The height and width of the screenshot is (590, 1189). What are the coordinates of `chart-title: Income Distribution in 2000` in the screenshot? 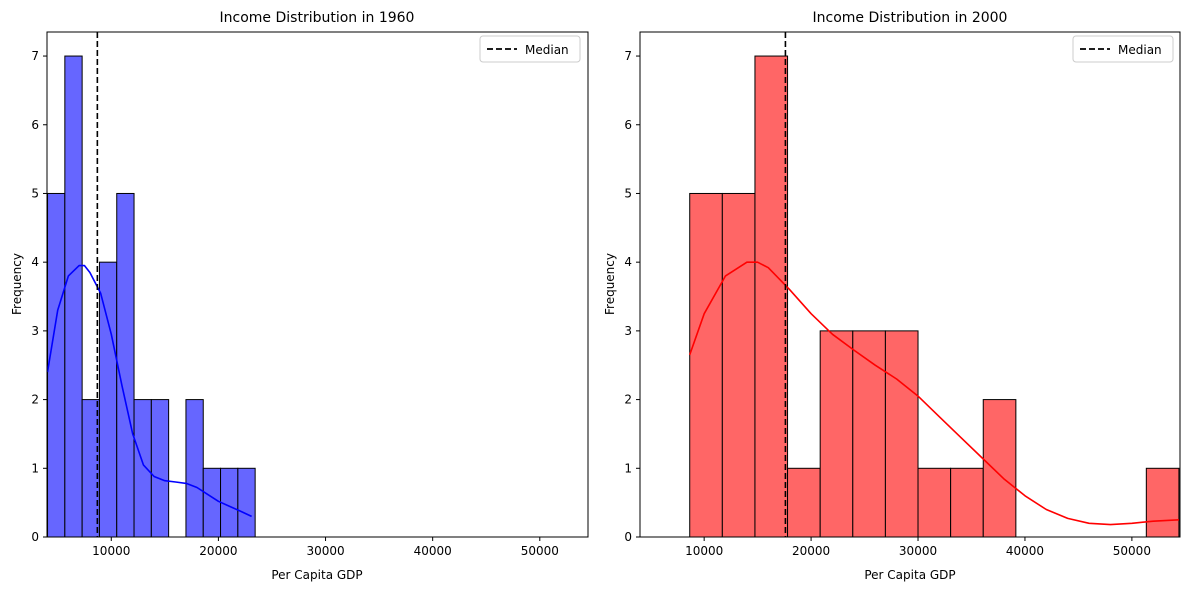 It's located at (910, 18).